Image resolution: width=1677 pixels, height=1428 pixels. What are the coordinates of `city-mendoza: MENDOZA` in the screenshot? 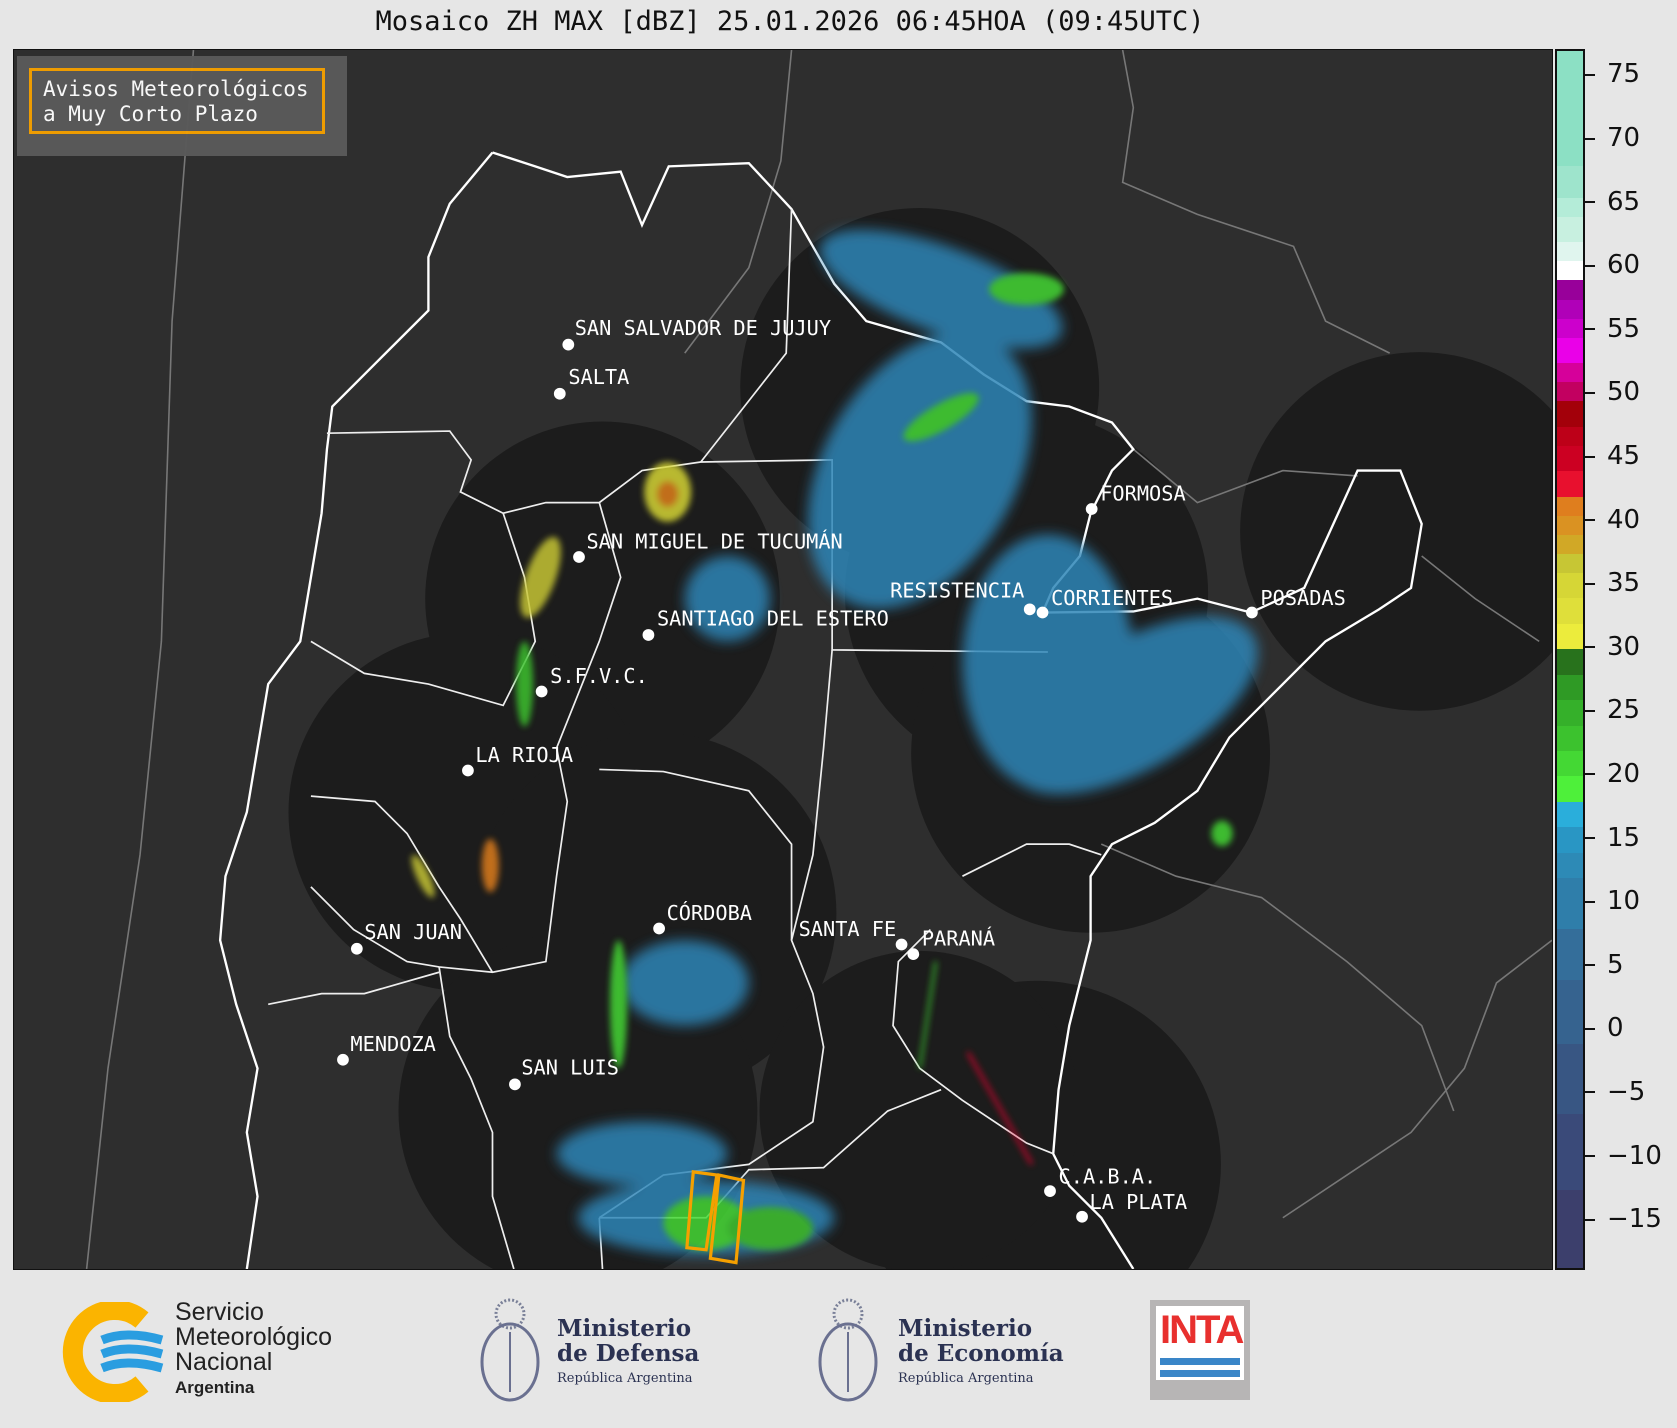 It's located at (386, 1049).